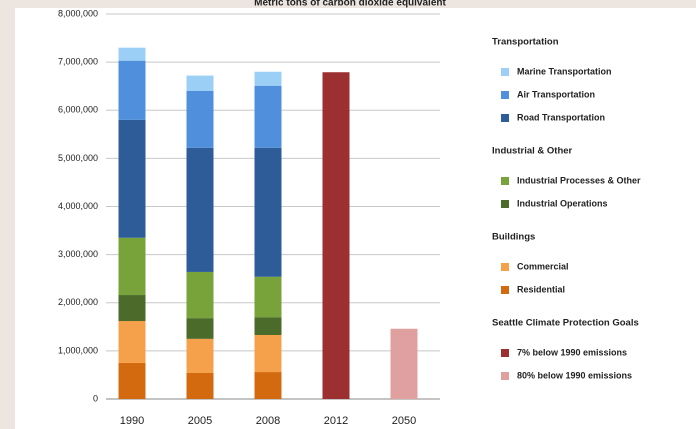  Describe the element at coordinates (78, 110) in the screenshot. I see `y-tick-label: 6,000,000` at that location.